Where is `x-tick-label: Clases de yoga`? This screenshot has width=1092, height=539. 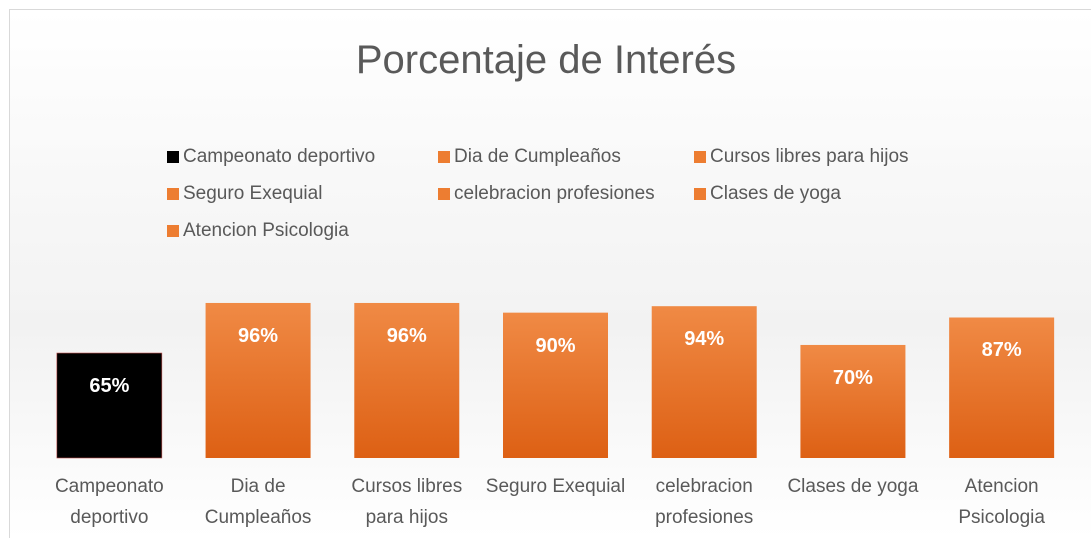 x-tick-label: Clases de yoga is located at coordinates (853, 486).